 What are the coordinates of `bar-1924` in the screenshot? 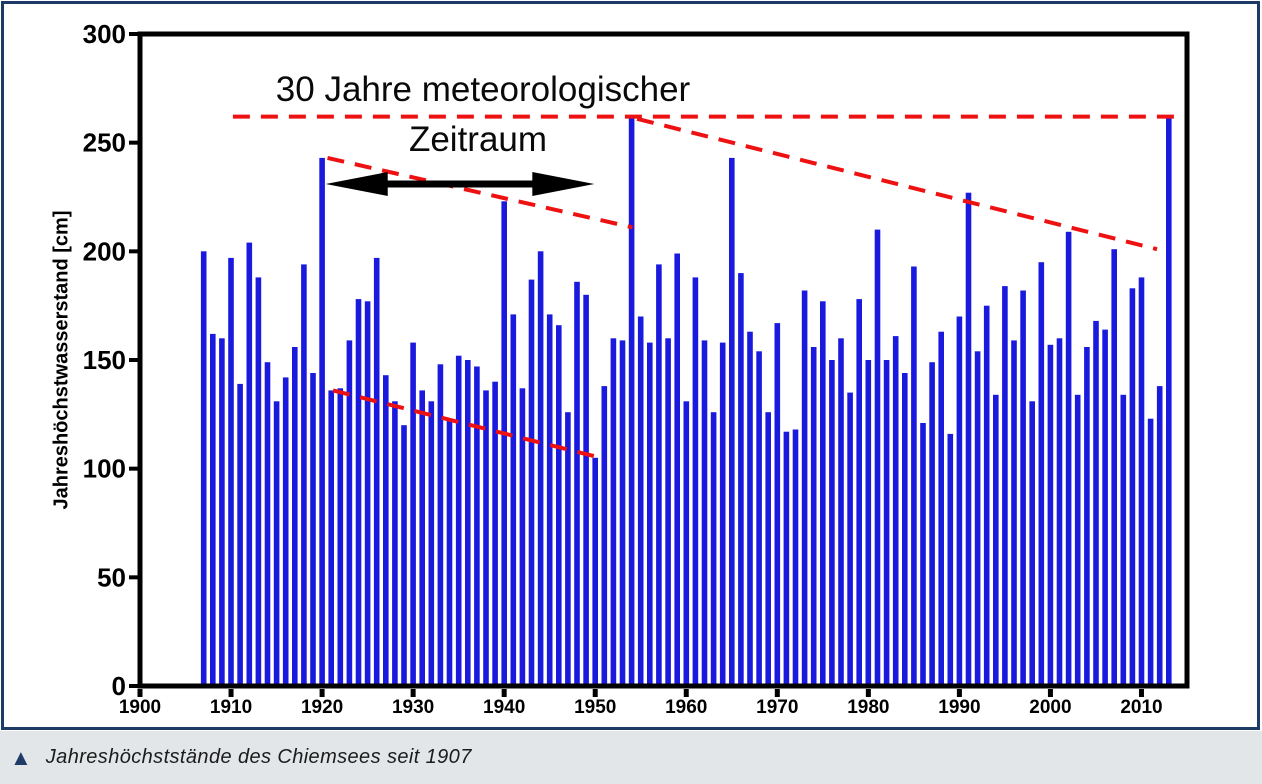 It's located at (358, 492).